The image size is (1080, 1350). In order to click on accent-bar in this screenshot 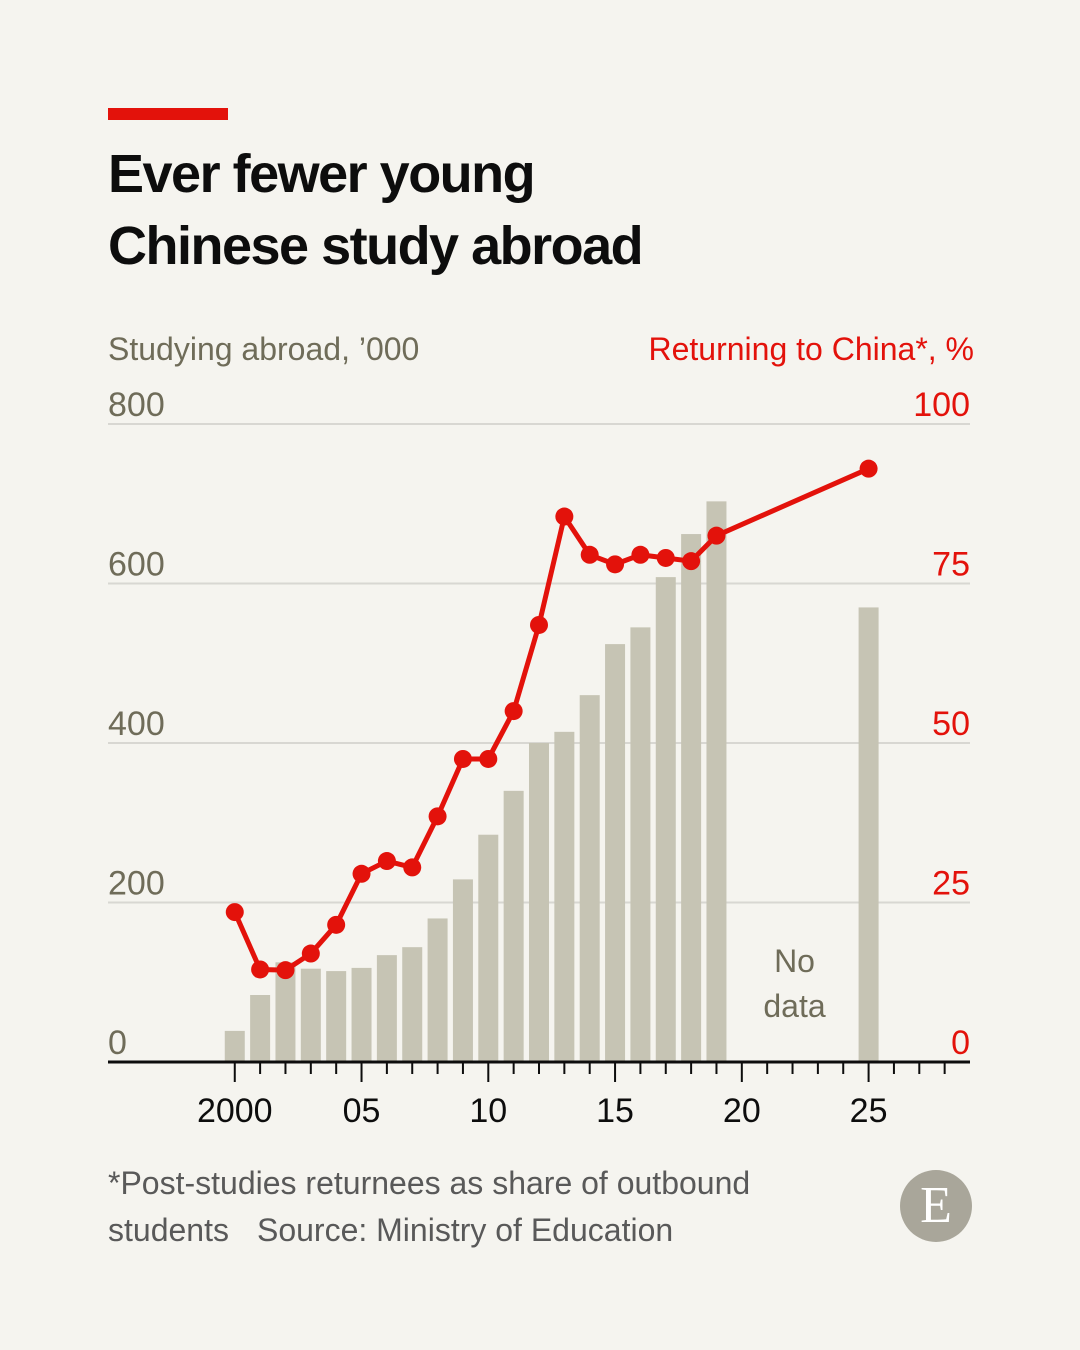, I will do `click(168, 114)`.